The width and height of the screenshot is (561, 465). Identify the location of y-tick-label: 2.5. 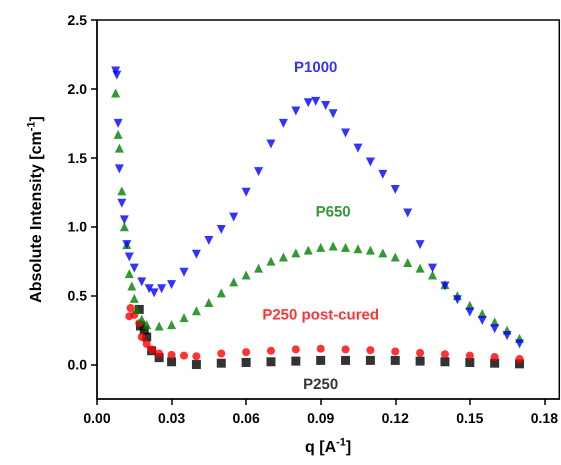
(78, 20).